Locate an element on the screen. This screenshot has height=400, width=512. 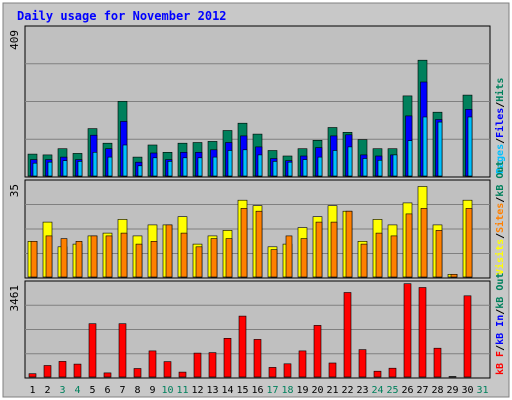
x-tick-label-day-2: 2 is located at coordinates (47, 390).